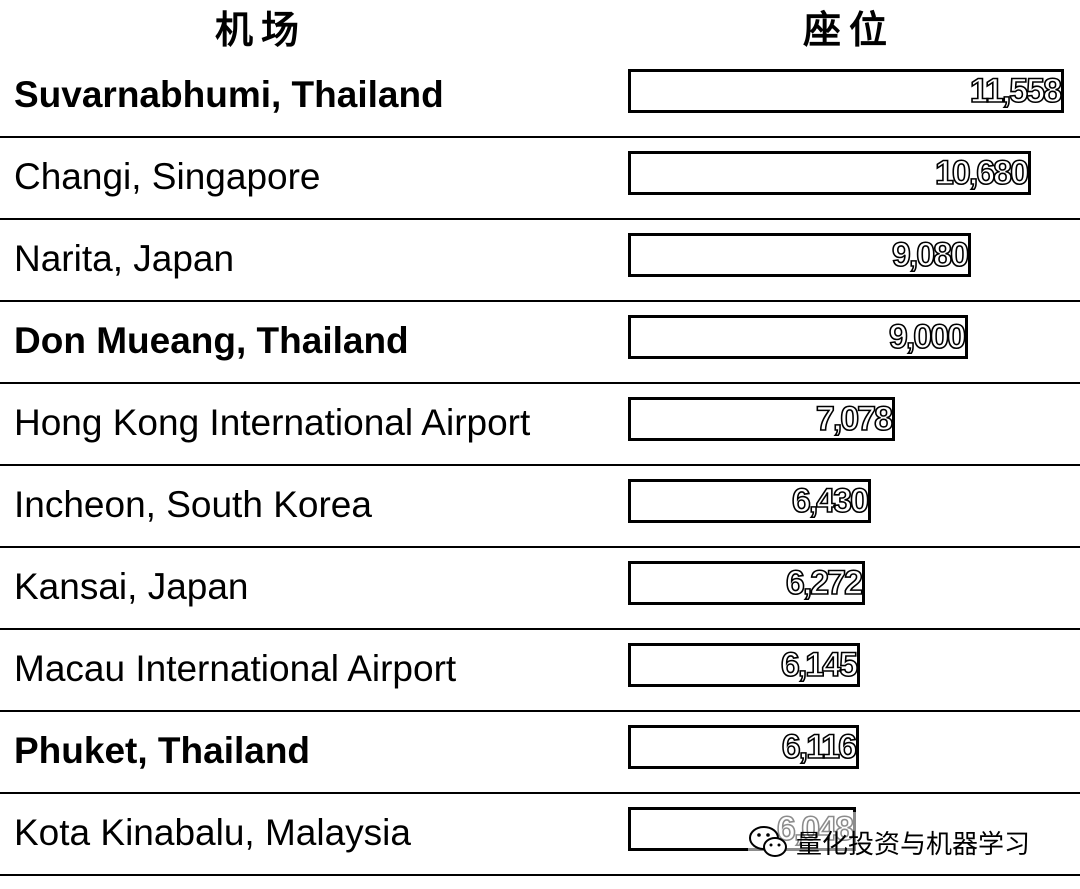  What do you see at coordinates (162, 750) in the screenshot?
I see `airport-label: Phuket, Thailand` at bounding box center [162, 750].